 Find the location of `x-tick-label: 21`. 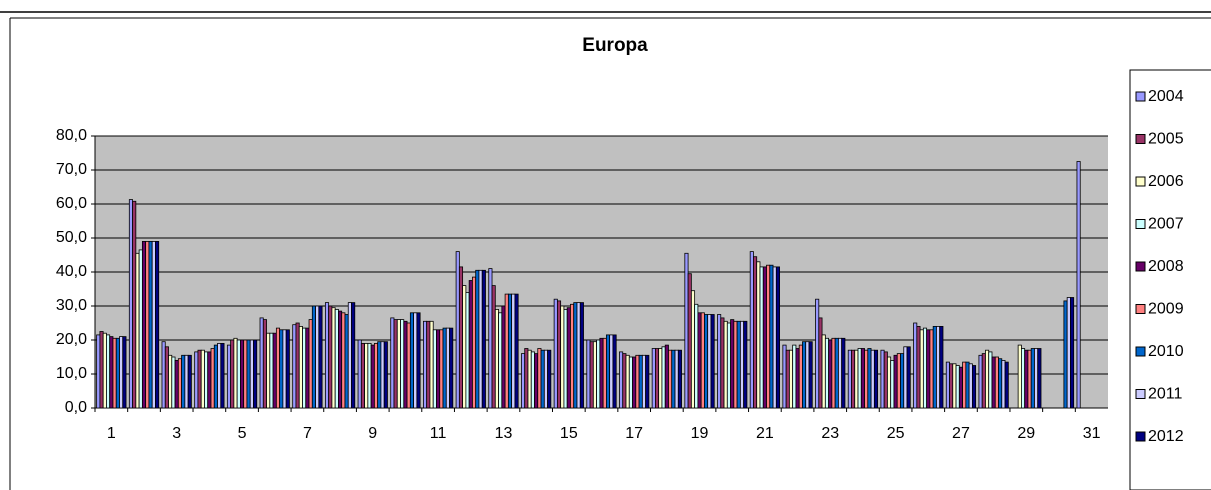

x-tick-label: 21 is located at coordinates (765, 433).